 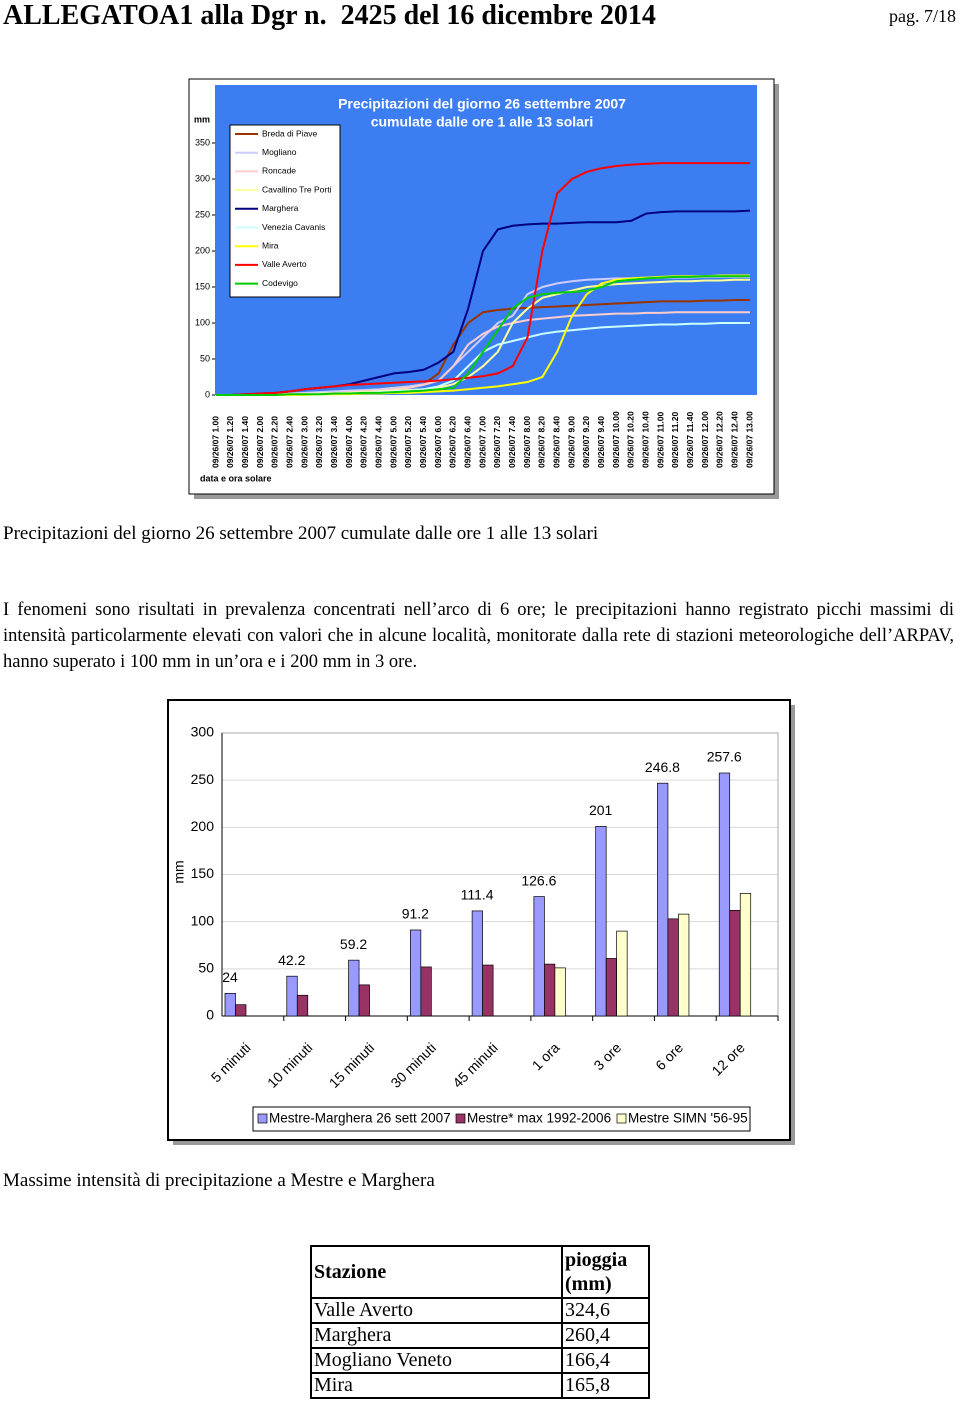 What do you see at coordinates (423, 442) in the screenshot?
I see `x-tick-label: 09/26/07 5.40` at bounding box center [423, 442].